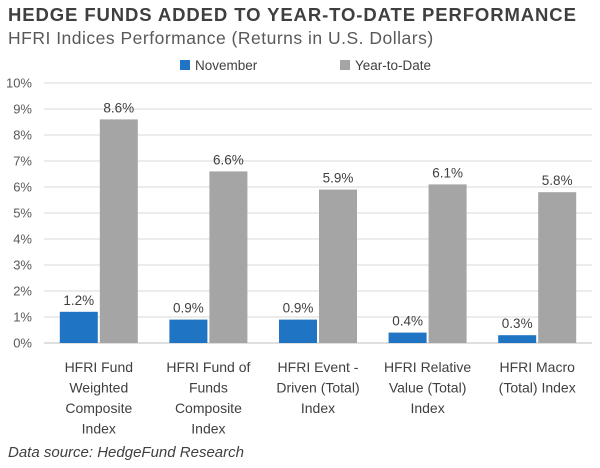 The height and width of the screenshot is (468, 600). What do you see at coordinates (22, 239) in the screenshot?
I see `y-tick-label: 4%` at bounding box center [22, 239].